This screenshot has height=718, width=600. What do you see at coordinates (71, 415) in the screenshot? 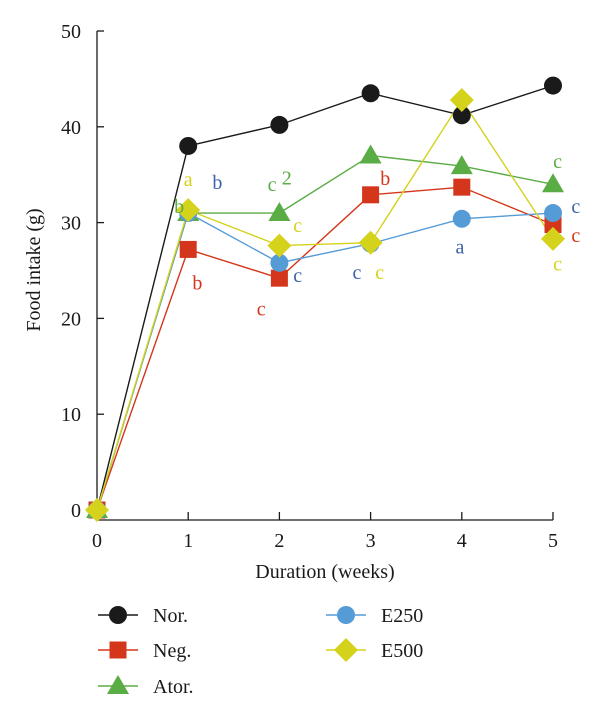
I see `y-tick-label: 10` at bounding box center [71, 415].